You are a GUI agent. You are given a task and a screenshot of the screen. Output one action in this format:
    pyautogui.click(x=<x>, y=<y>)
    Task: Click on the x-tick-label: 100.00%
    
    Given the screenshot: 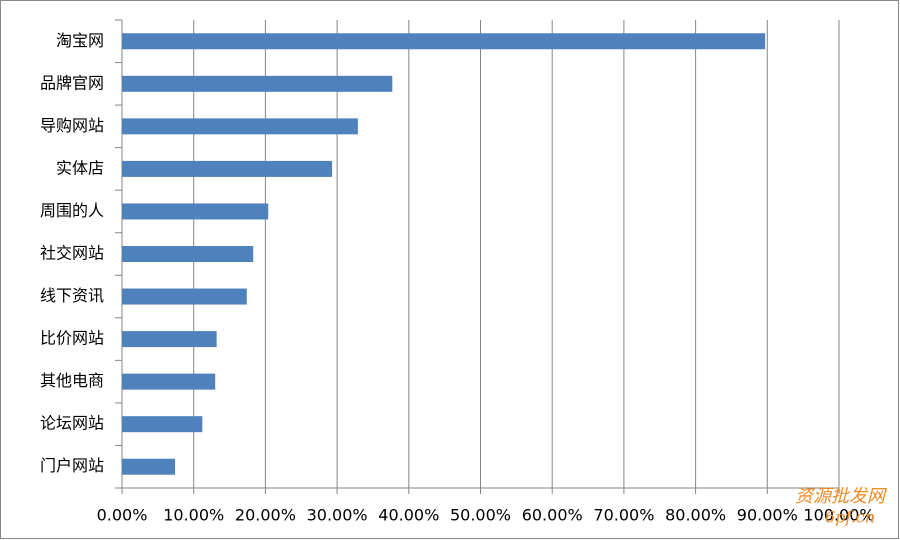 What is the action you would take?
    pyautogui.click(x=838, y=515)
    